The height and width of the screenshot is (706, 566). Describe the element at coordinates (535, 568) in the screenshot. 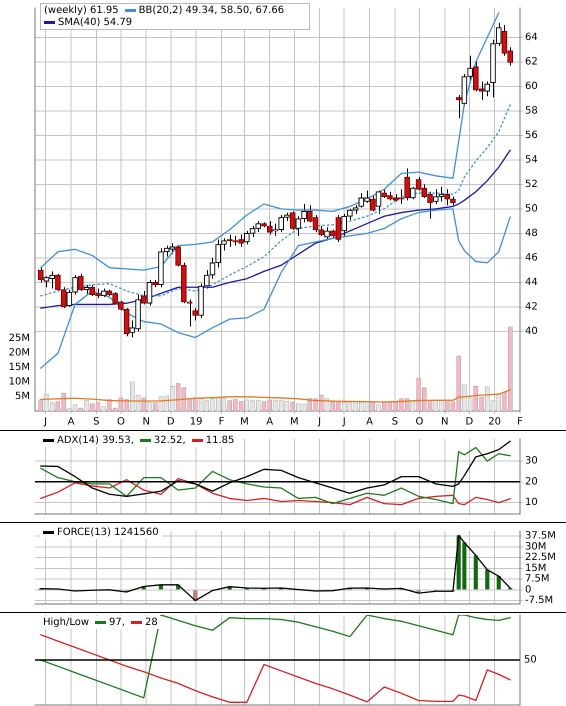

I see `y-tick-label: 15M` at that location.